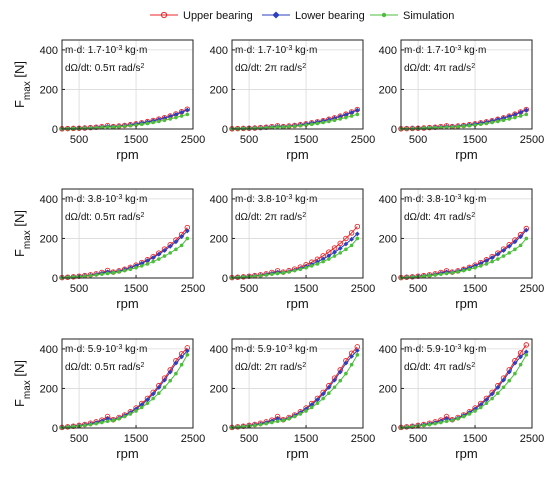 This screenshot has height=478, width=550. What do you see at coordinates (351, 233) in the screenshot?
I see `point-upper` at bounding box center [351, 233].